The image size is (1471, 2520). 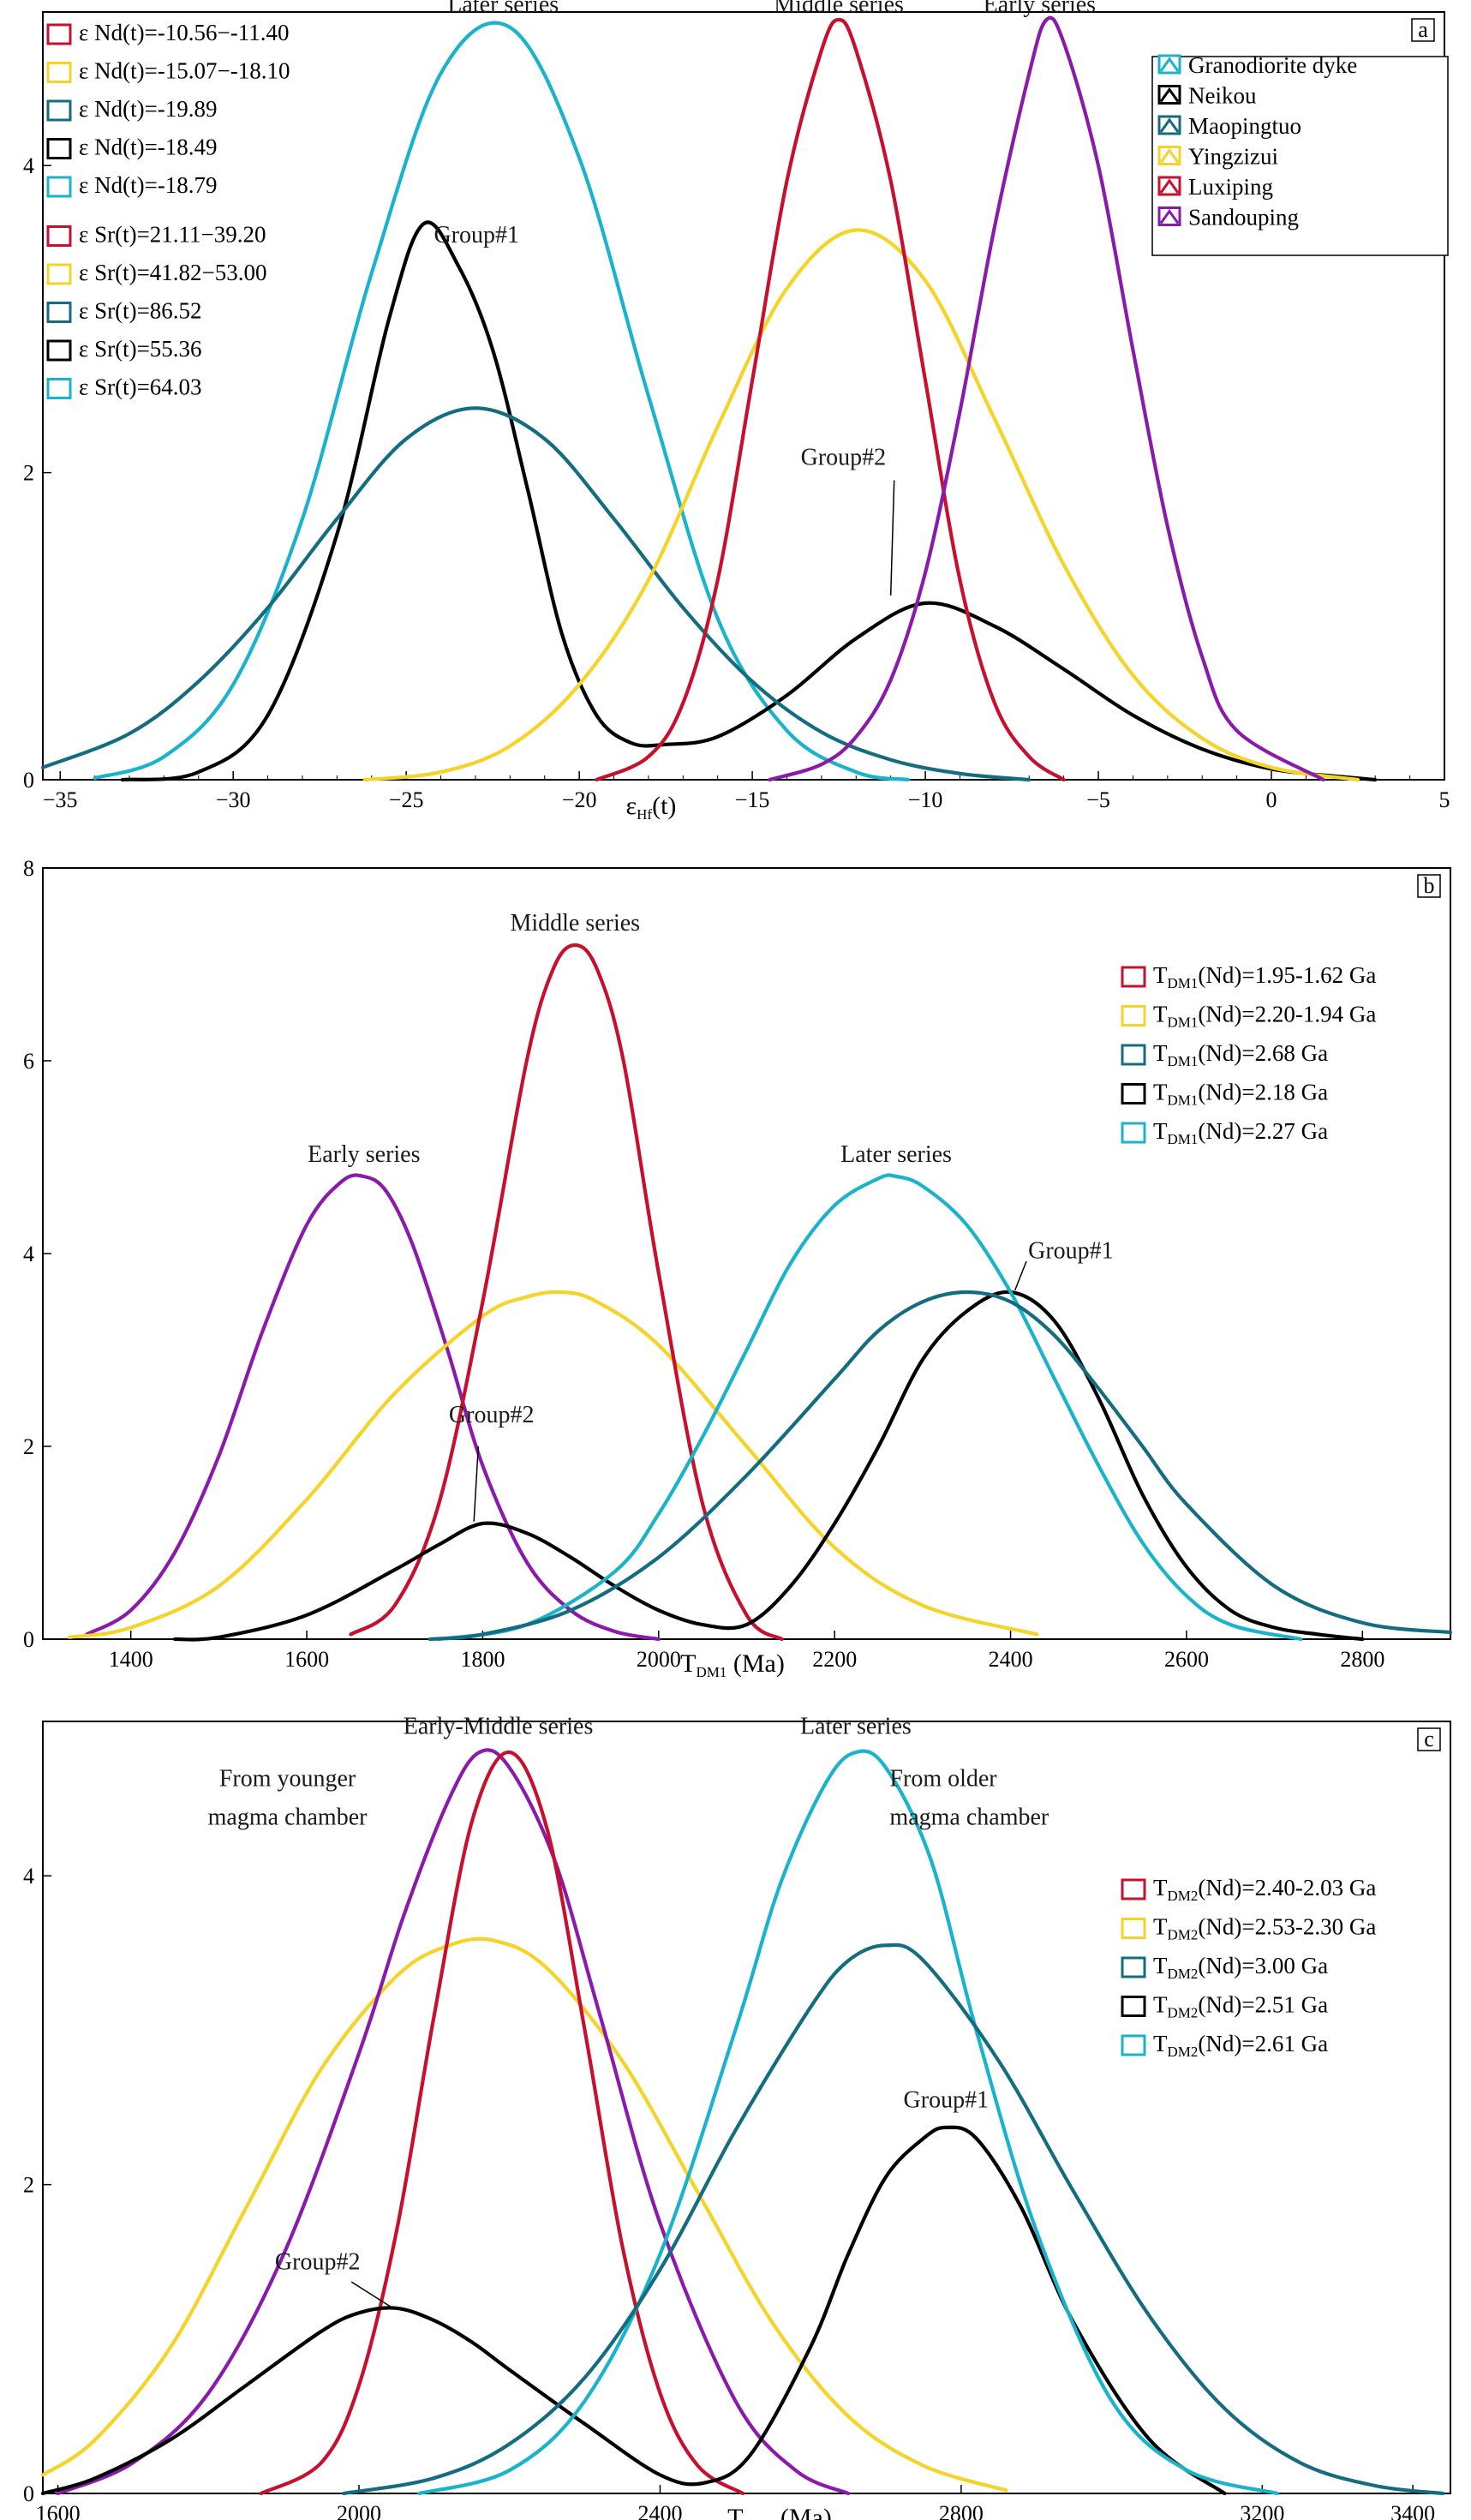 What do you see at coordinates (184, 32) in the screenshot?
I see `legend-label: ε Nd(t)=-10.56−-11.40` at bounding box center [184, 32].